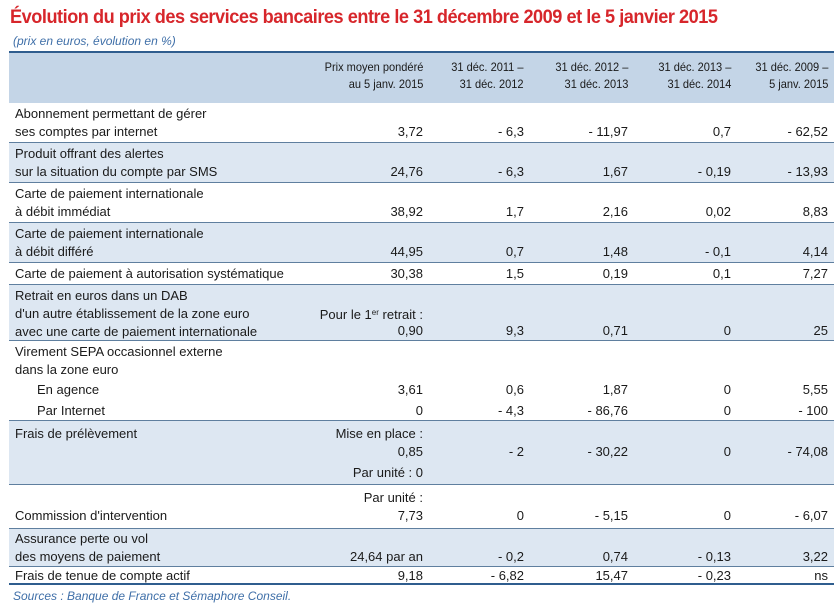 The image size is (840, 607). What do you see at coordinates (410, 330) in the screenshot?
I see `cell-prix: 0,90` at bounding box center [410, 330].